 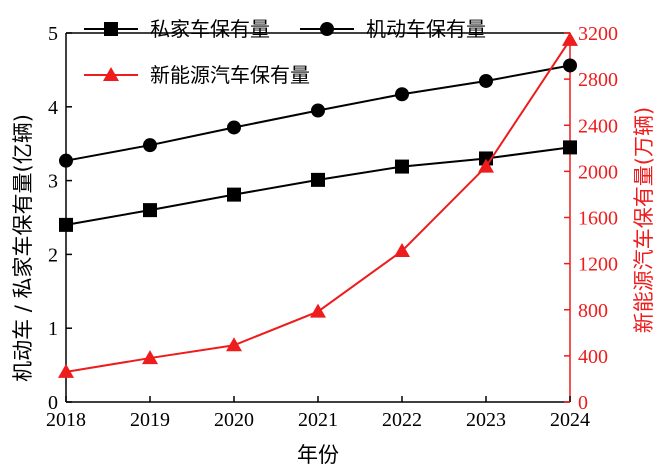 What do you see at coordinates (598, 265) in the screenshot?
I see `right-y-tick-label: 1200` at bounding box center [598, 265].